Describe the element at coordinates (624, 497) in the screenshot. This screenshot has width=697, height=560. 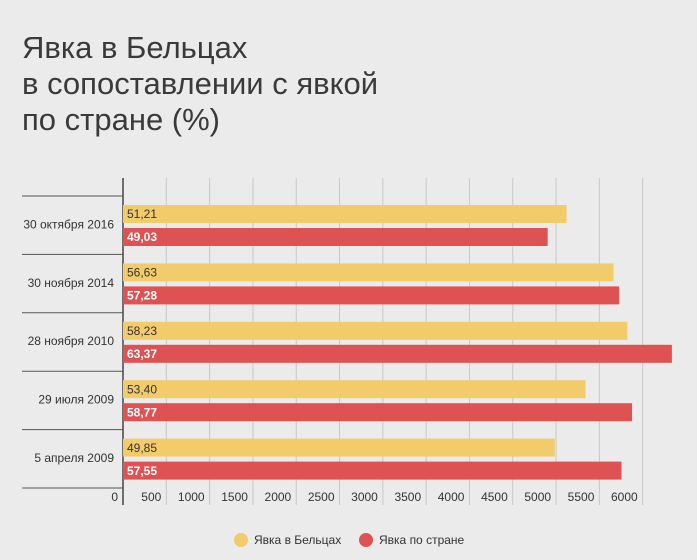
I see `x-tick-label: 6000` at that location.